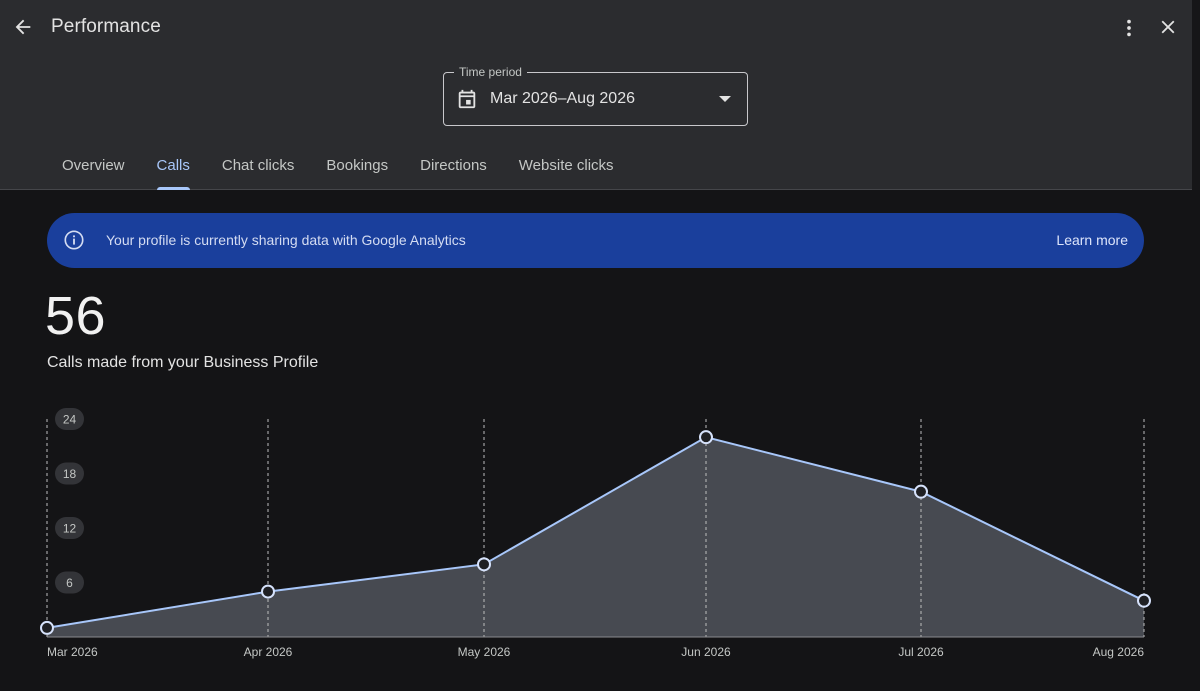 This screenshot has height=691, width=1200. I want to click on tab-chat-clicks: Chat clicks, so click(258, 165).